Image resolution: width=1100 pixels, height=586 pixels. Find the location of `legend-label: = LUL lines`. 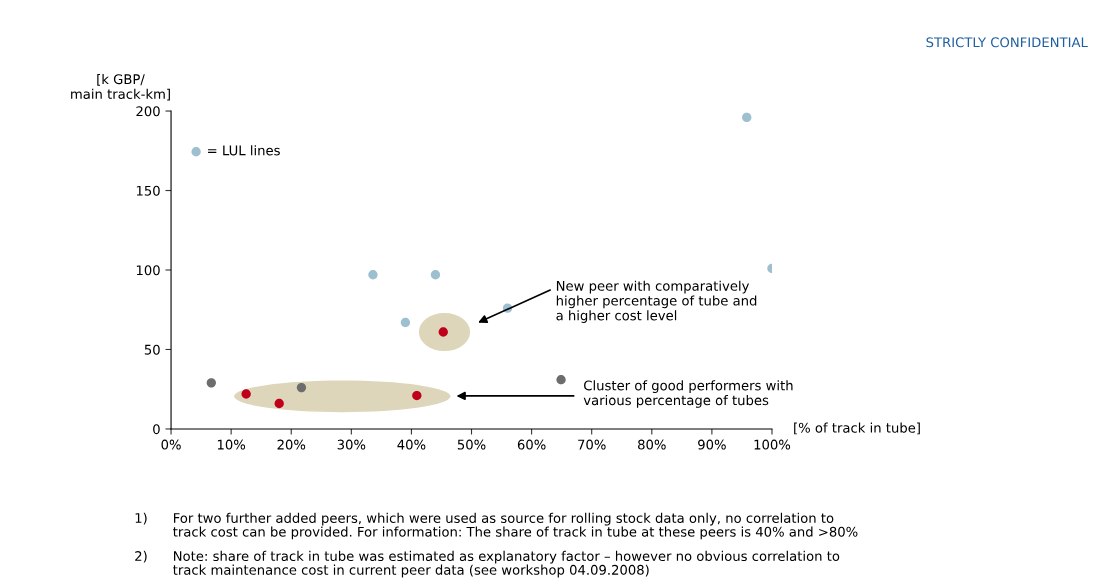

legend-label: = LUL lines is located at coordinates (244, 150).